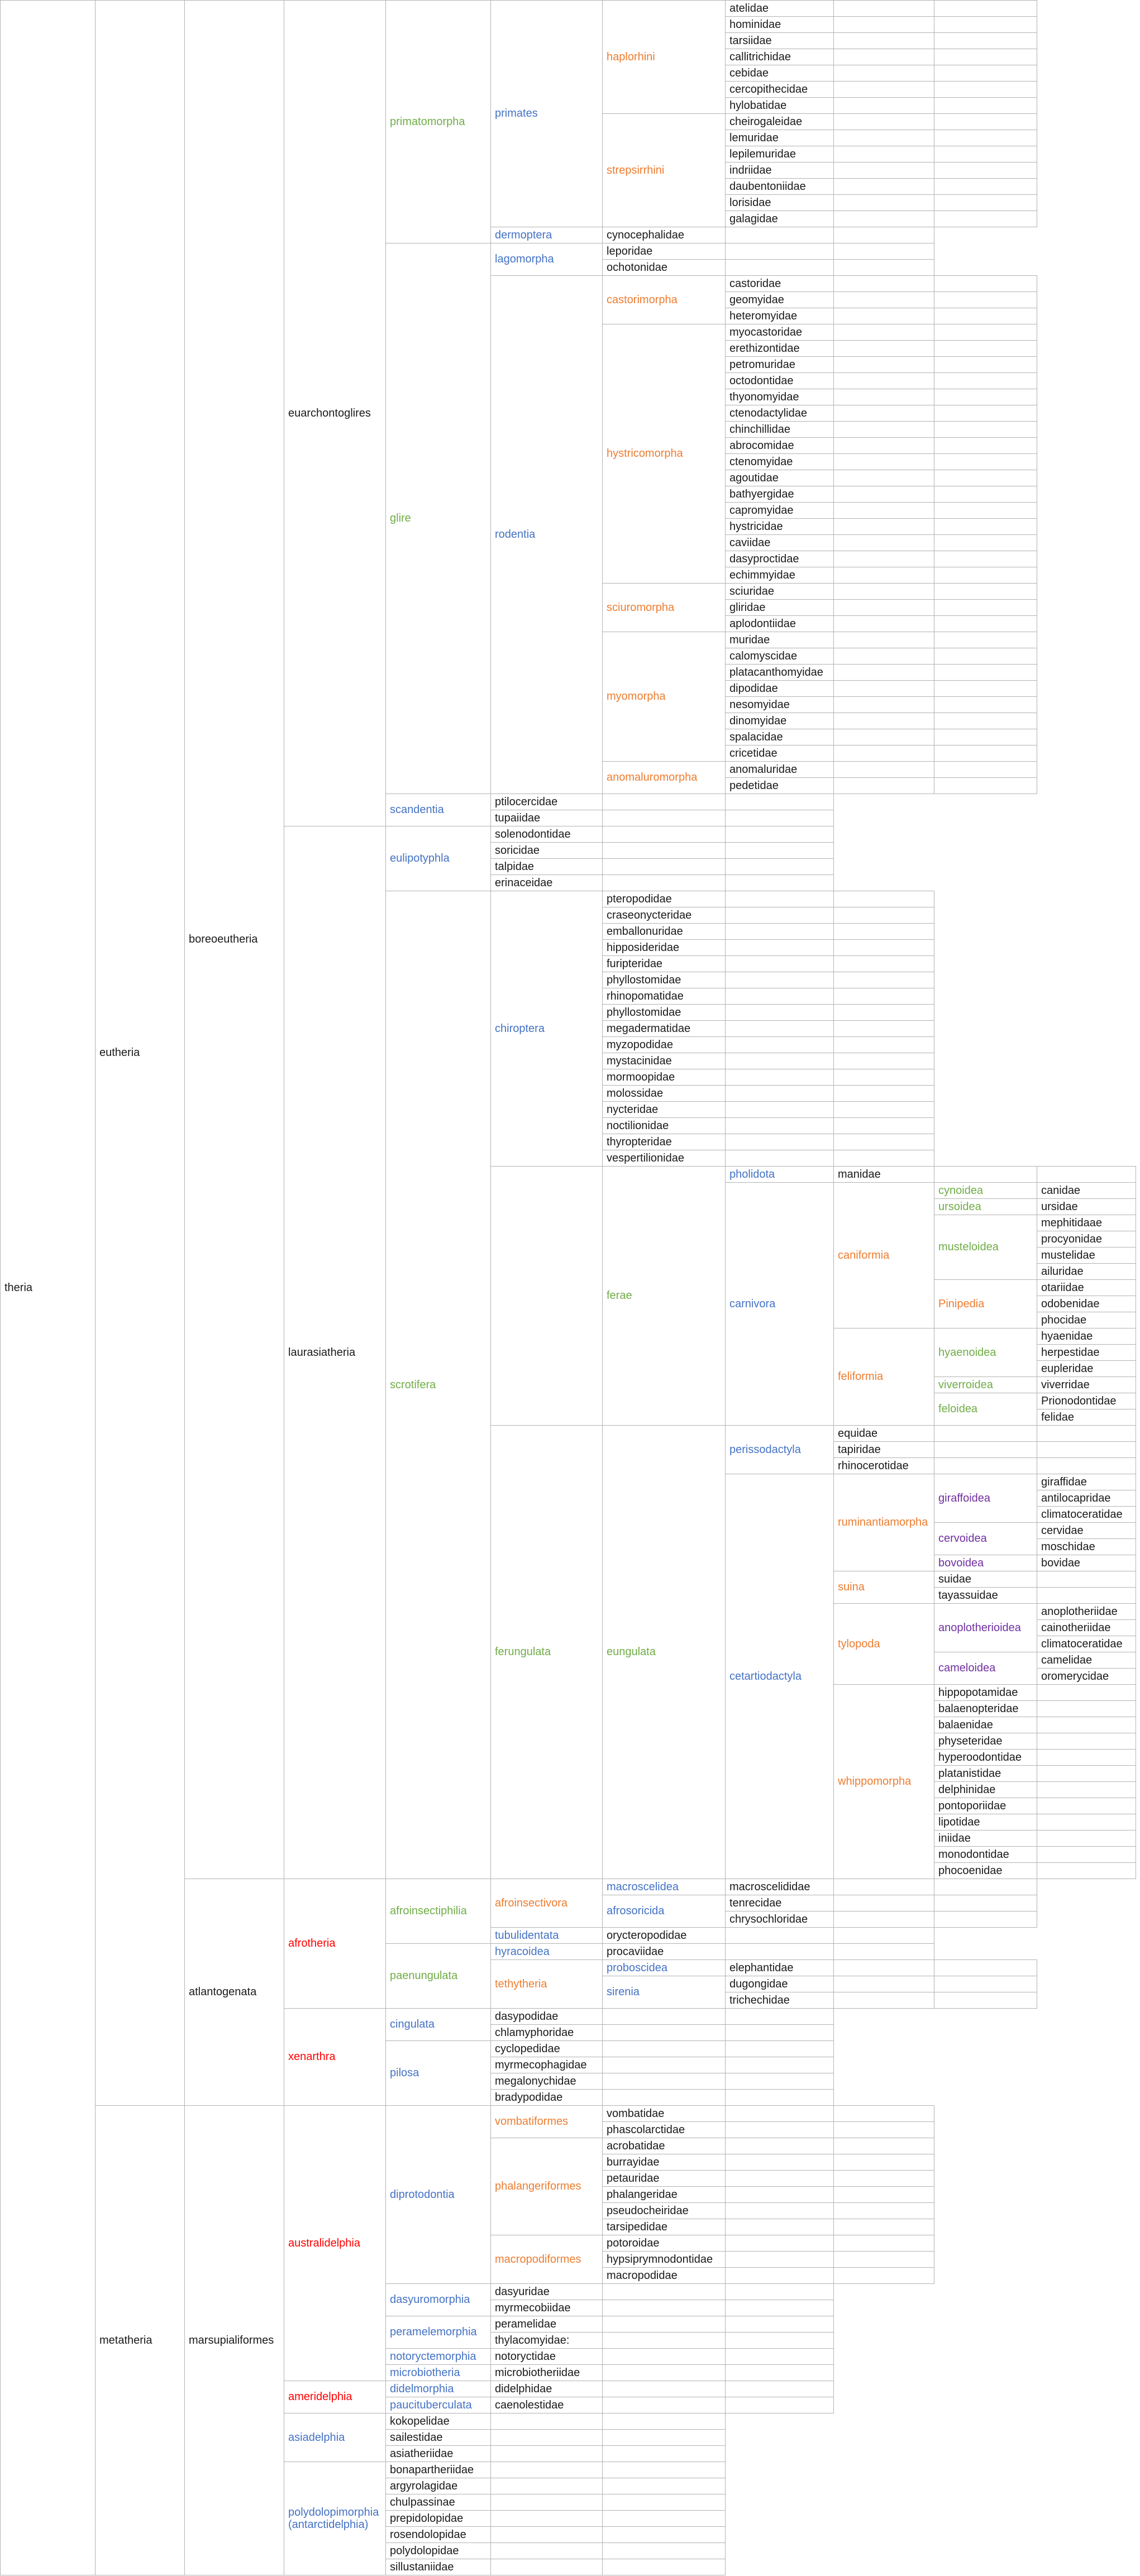 The height and width of the screenshot is (2576, 1140). I want to click on family-leporidae: leporidae, so click(664, 251).